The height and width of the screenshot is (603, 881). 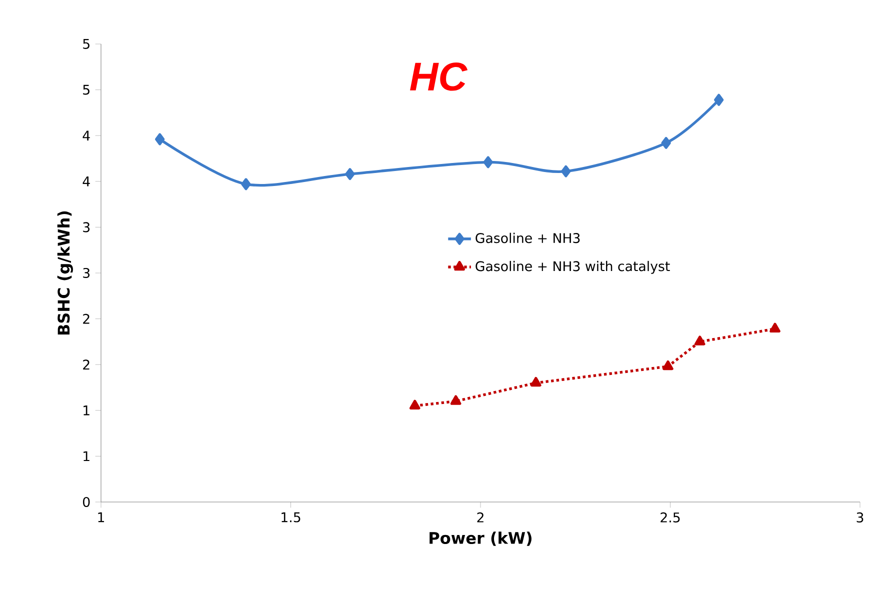 What do you see at coordinates (480, 517) in the screenshot?
I see `x-tick-label: 2` at bounding box center [480, 517].